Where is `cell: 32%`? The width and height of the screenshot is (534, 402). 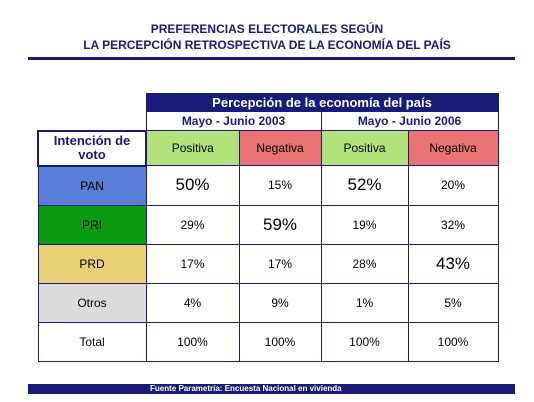 cell: 32% is located at coordinates (453, 224).